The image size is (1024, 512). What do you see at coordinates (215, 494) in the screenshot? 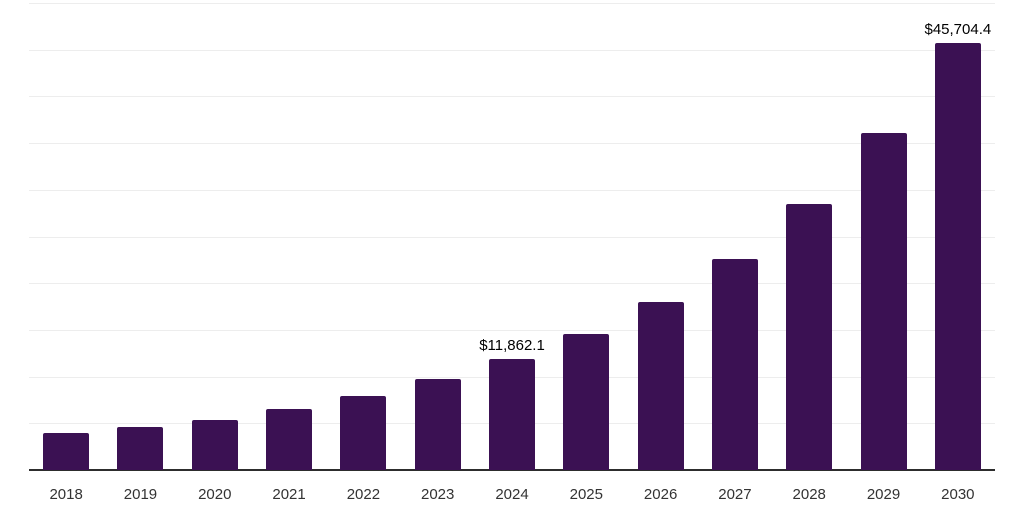
I see `x-tick-2020: 2020` at bounding box center [215, 494].